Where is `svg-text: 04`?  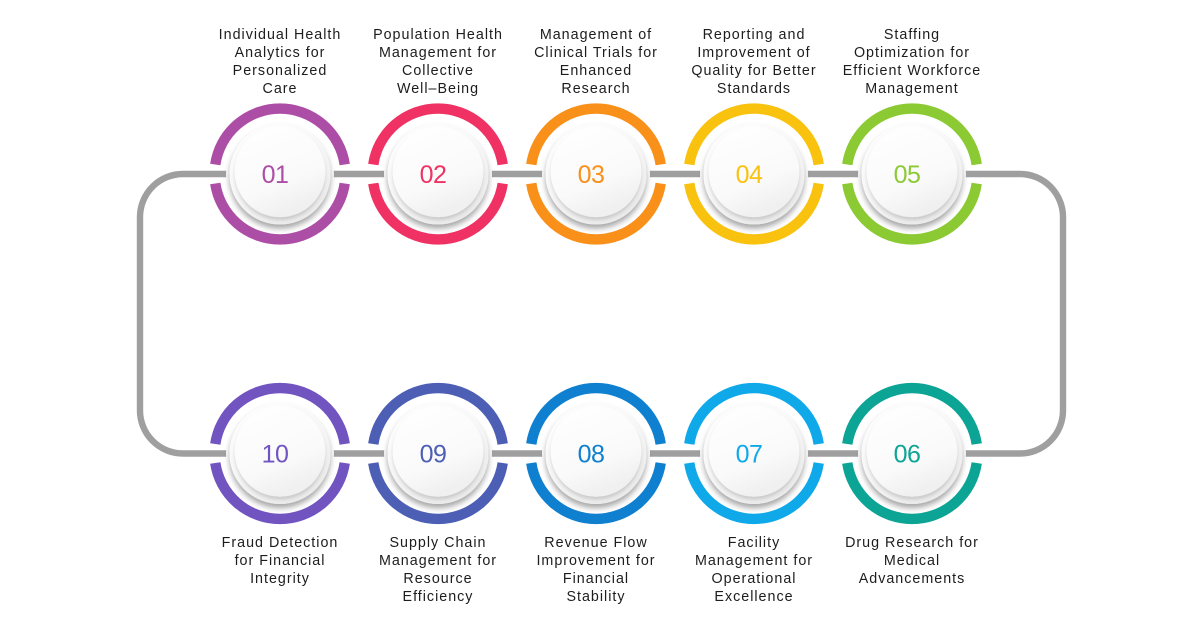
svg-text: 04 is located at coordinates (749, 175).